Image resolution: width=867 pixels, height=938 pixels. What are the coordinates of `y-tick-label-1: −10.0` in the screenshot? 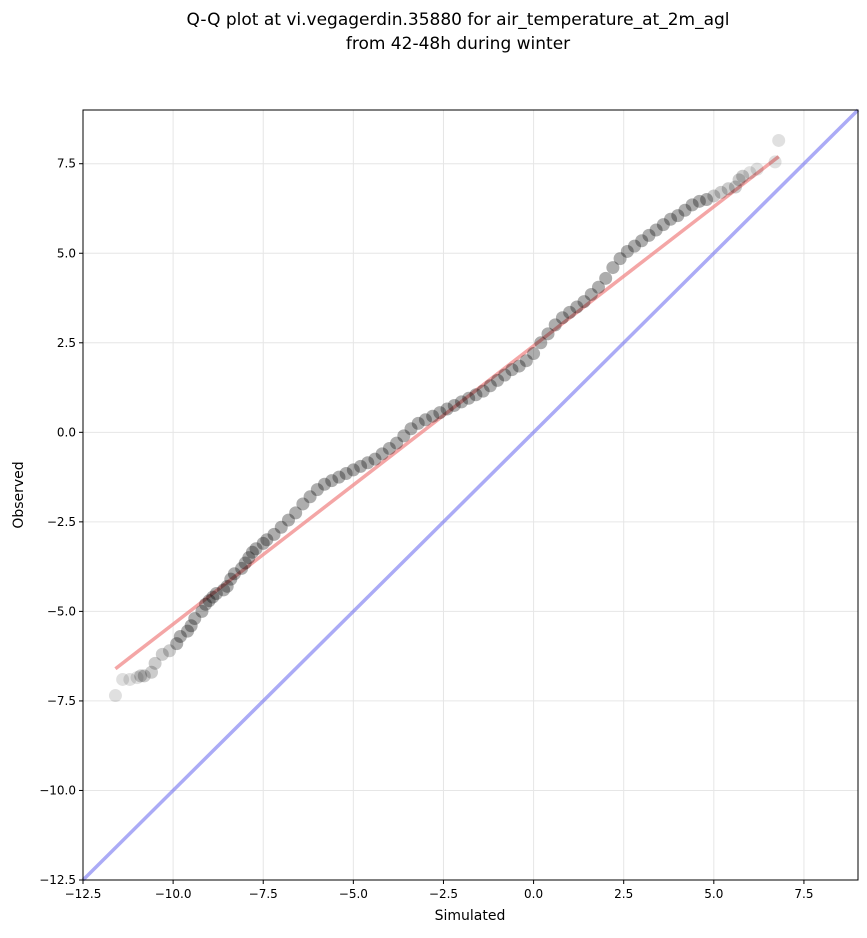 It's located at (57, 790).